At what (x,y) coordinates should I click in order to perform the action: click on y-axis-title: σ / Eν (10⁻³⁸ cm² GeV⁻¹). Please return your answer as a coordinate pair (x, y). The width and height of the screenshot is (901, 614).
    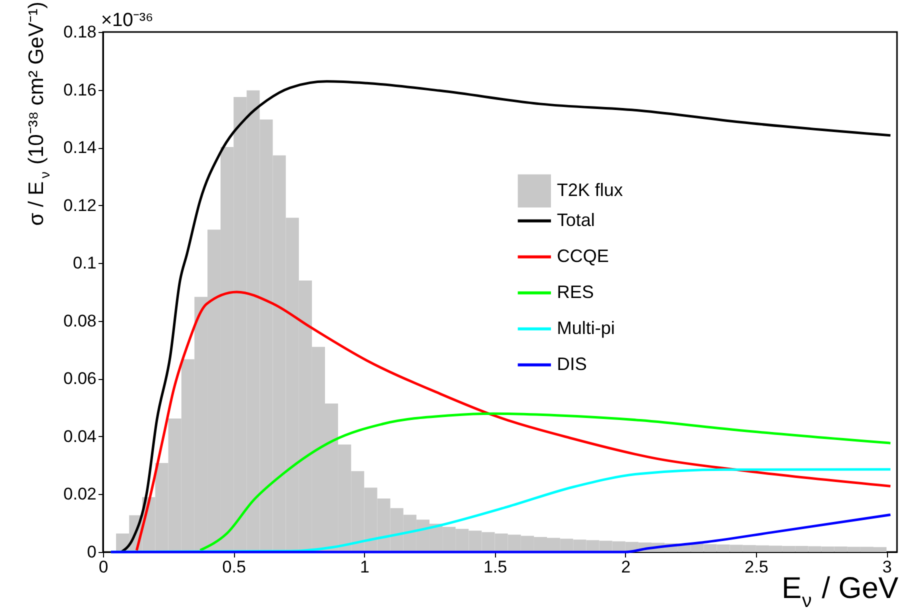
    Looking at the image, I should click on (38, 114).